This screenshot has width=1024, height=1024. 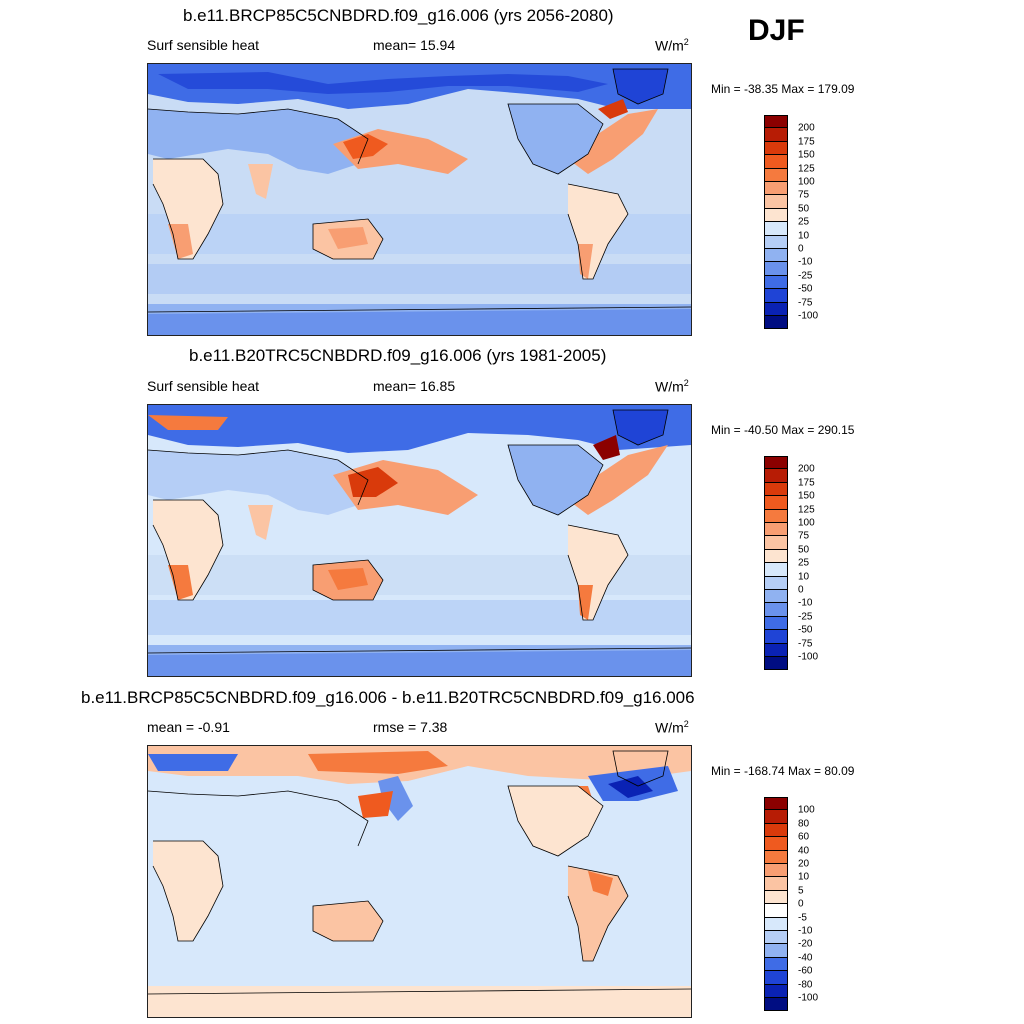 I want to click on colorbar-tick-label: 0, so click(x=801, y=904).